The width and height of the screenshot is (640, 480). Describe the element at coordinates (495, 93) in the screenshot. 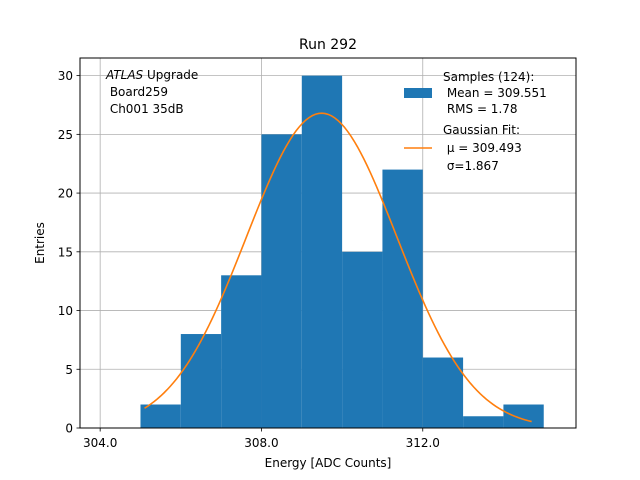

I see `legend-samples-line-2: Mean = 309.551` at that location.